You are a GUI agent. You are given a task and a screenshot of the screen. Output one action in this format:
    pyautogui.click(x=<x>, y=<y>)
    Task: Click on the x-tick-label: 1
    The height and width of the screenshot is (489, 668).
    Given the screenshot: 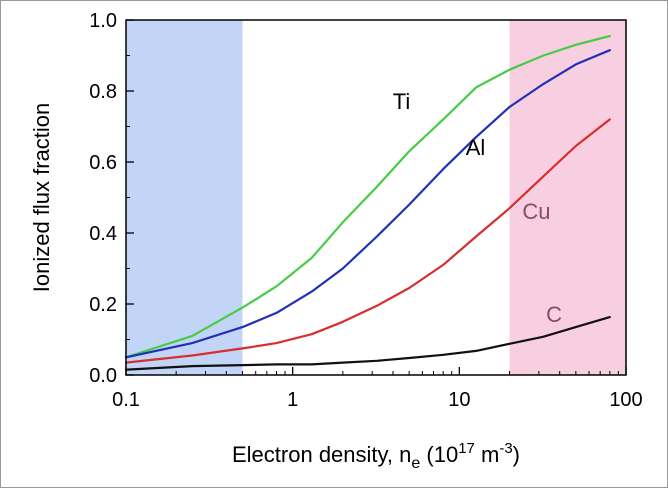 What is the action you would take?
    pyautogui.click(x=292, y=400)
    